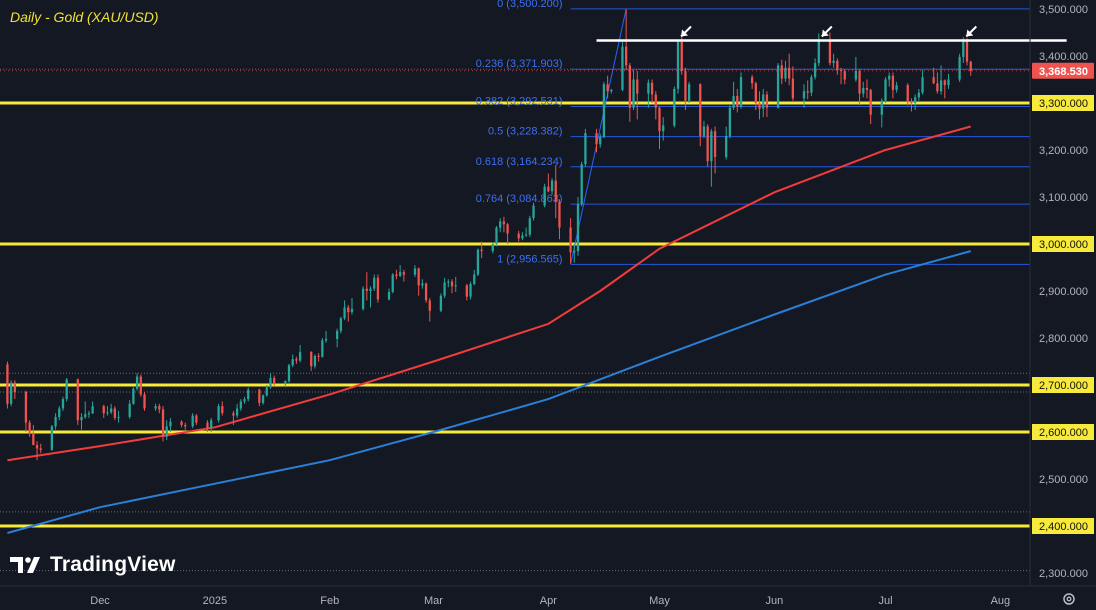 This screenshot has width=1096, height=610. Describe the element at coordinates (93, 565) in the screenshot. I see `tradingview-logo: TradingView` at that location.